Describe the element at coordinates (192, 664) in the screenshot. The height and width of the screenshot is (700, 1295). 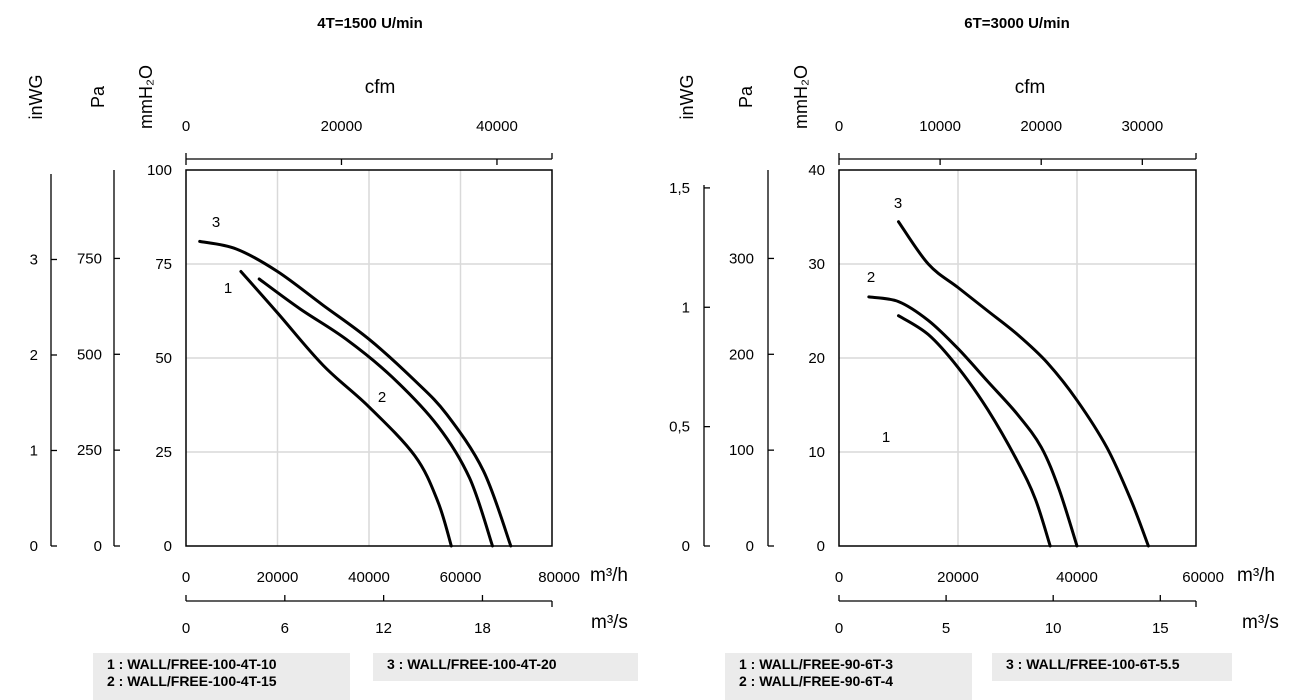
I see `legend-entry-1: 1 : WALL/FREE-100-4T-10` at that location.